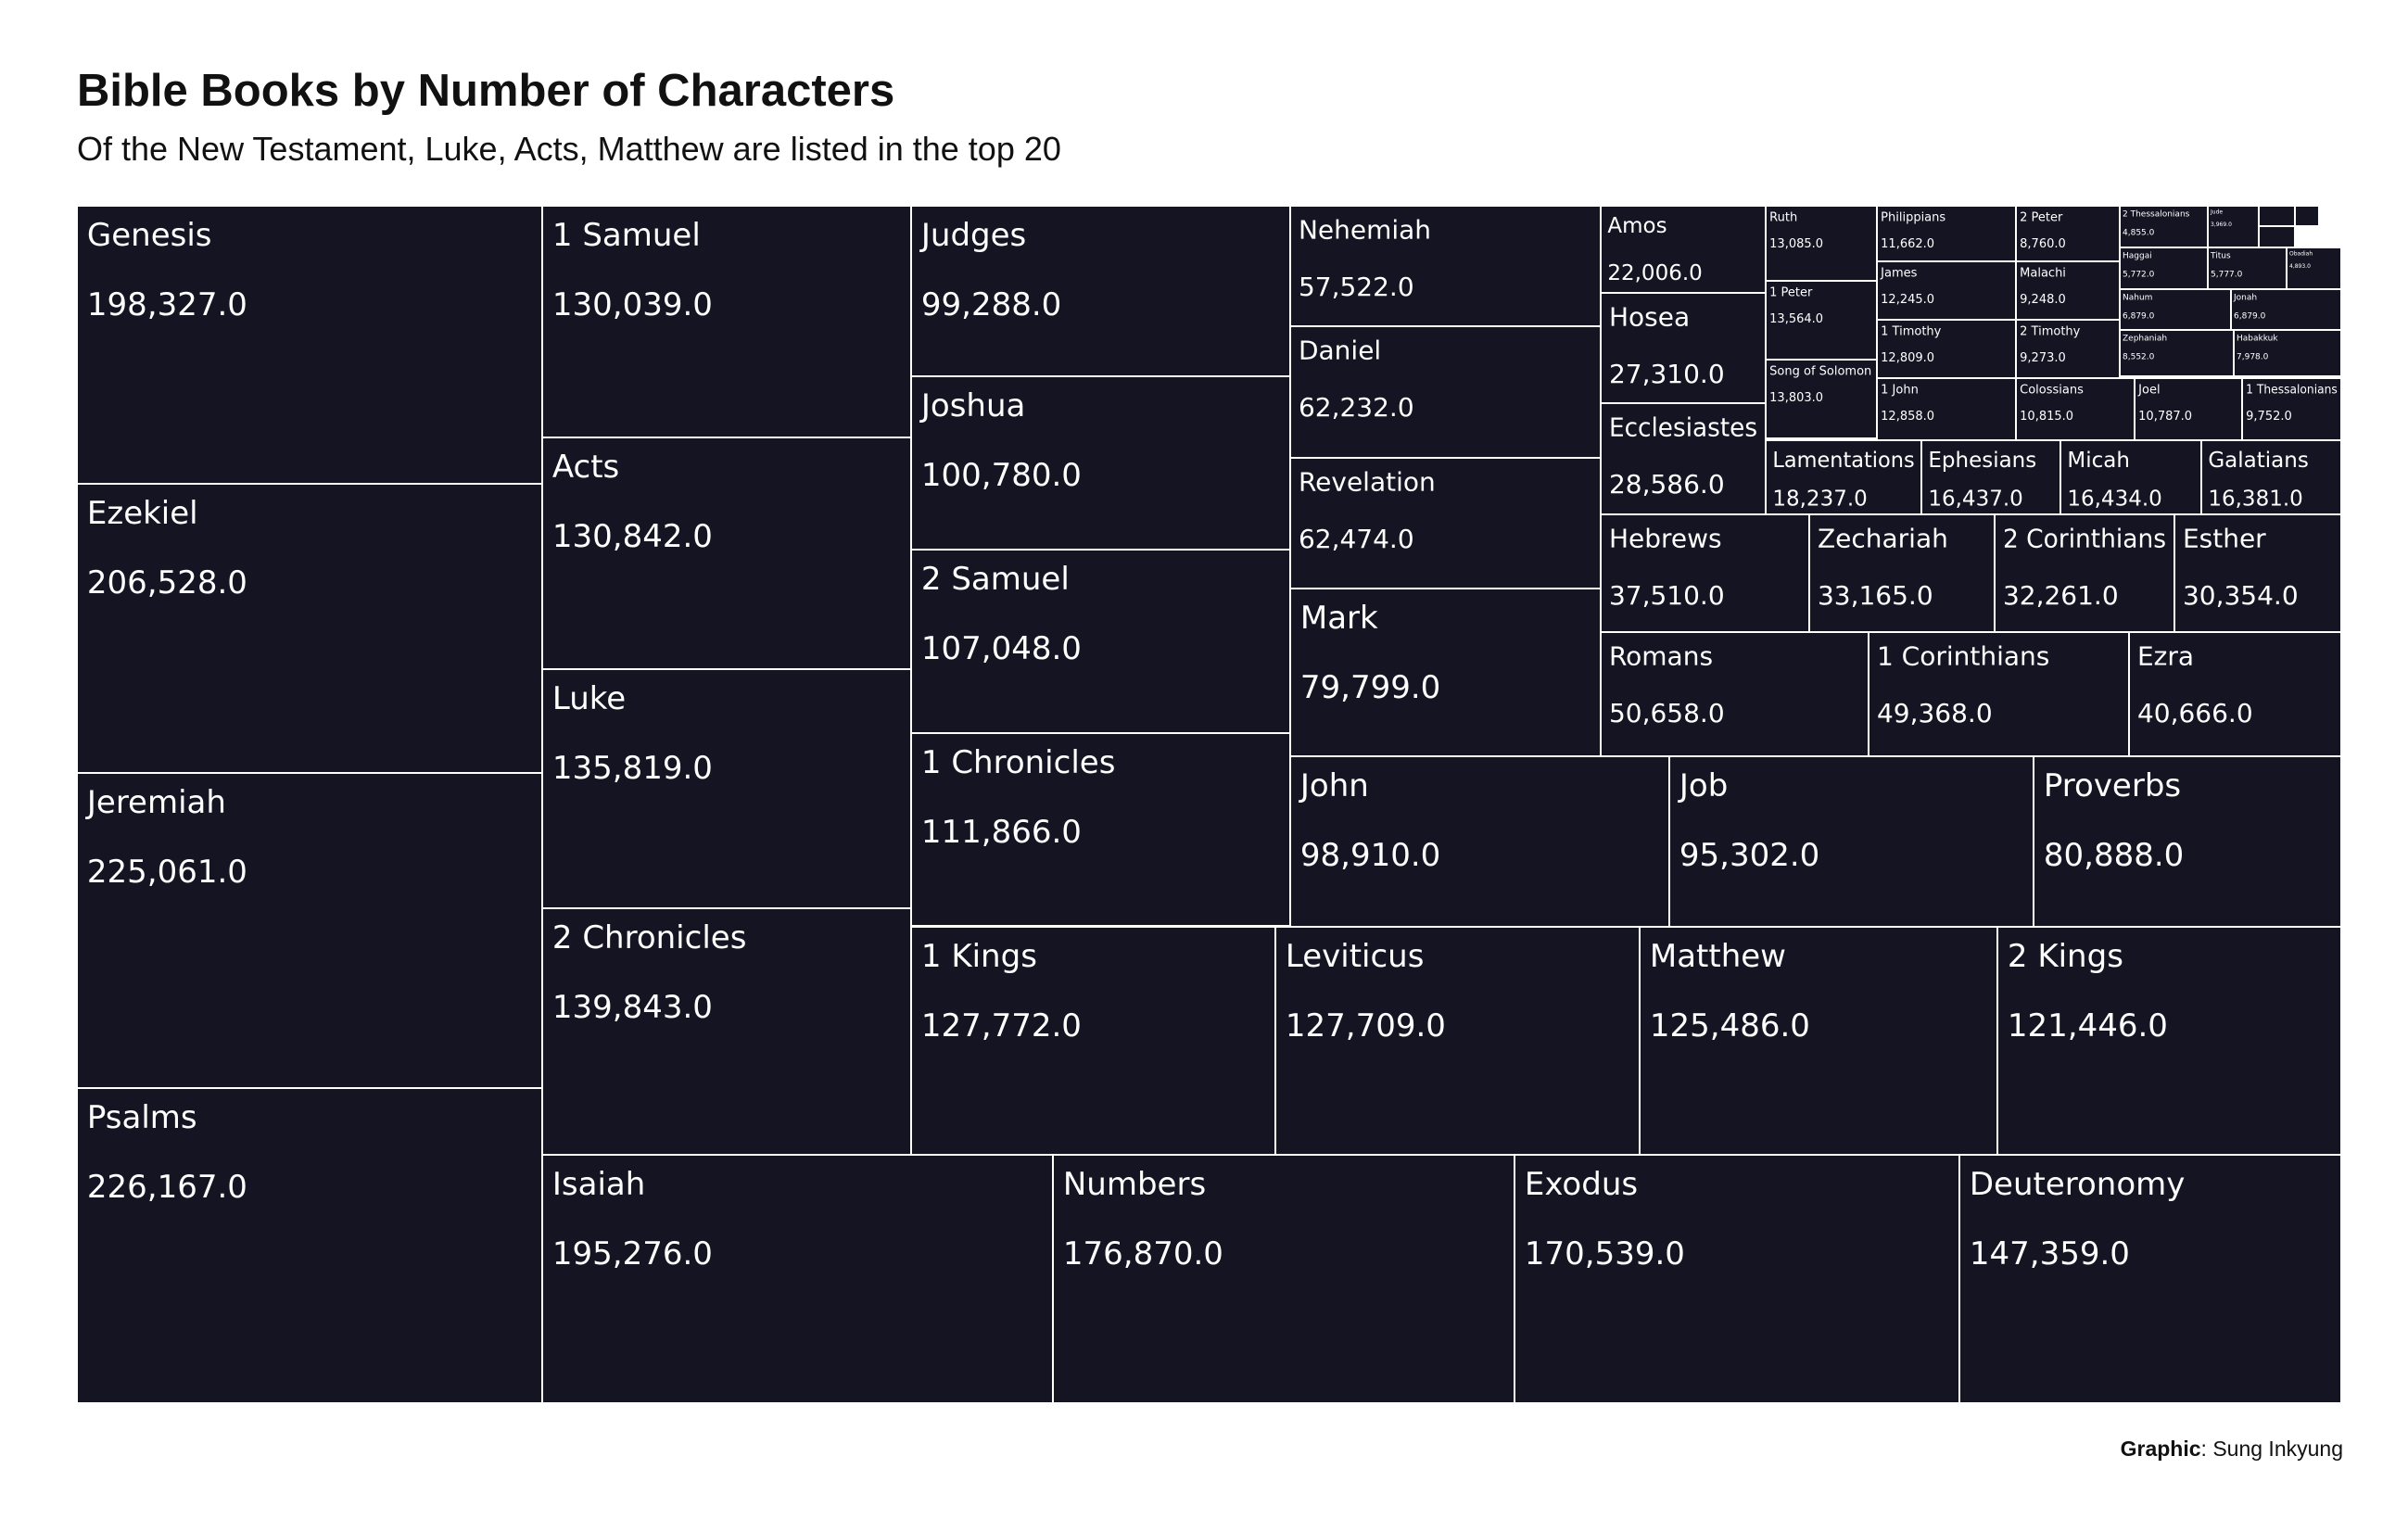 This screenshot has width=2408, height=1532. Describe the element at coordinates (1001, 1026) in the screenshot. I see `tile-value-1-kings: 127,772.0` at that location.